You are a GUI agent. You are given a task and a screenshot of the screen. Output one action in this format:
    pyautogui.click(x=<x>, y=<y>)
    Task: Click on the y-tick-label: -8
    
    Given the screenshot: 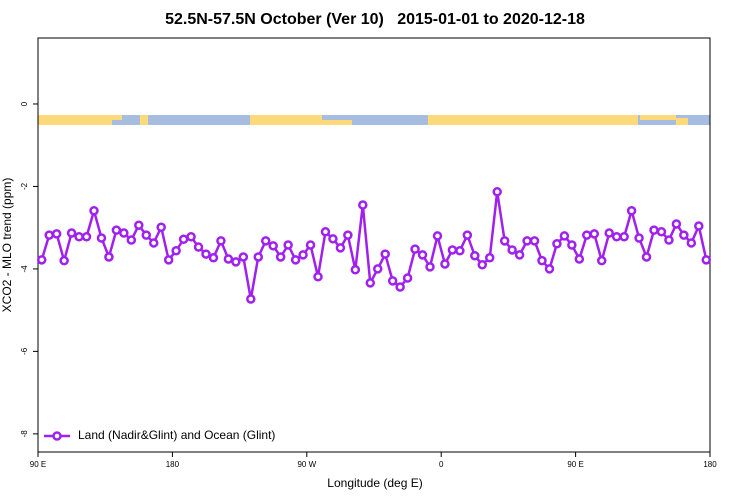 What is the action you would take?
    pyautogui.click(x=24, y=434)
    